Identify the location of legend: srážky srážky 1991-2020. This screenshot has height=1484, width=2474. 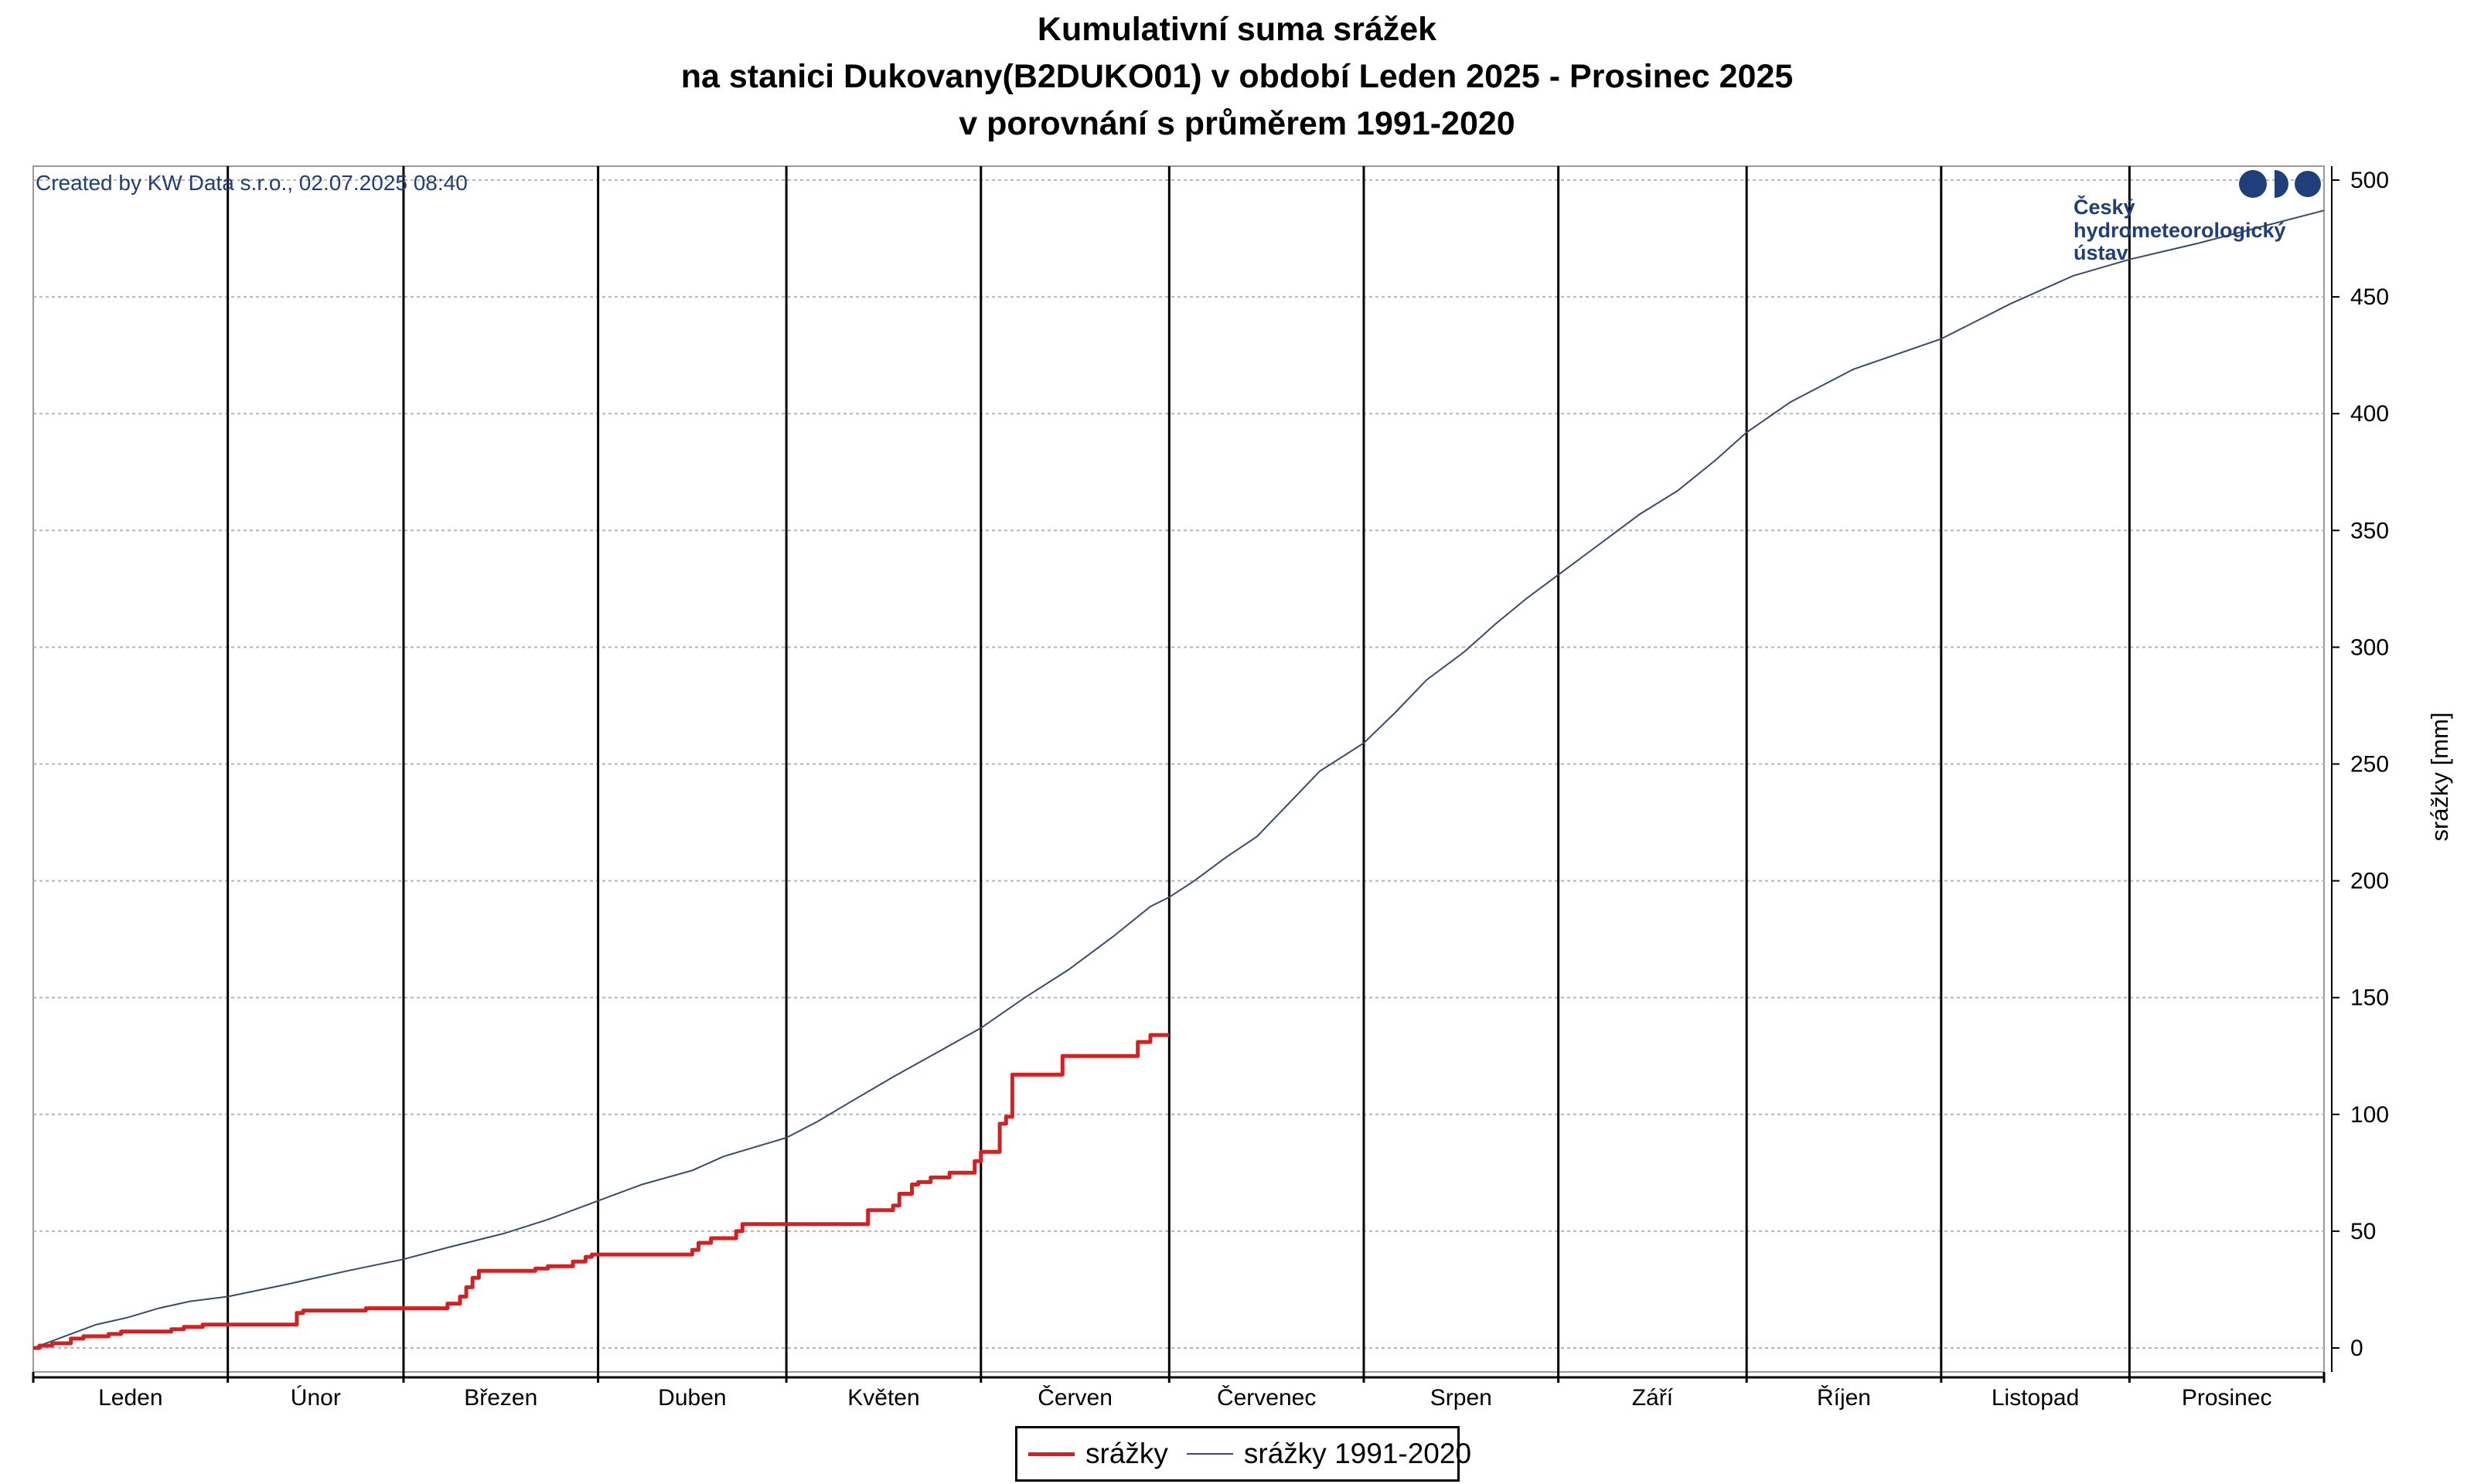
(1243, 1454).